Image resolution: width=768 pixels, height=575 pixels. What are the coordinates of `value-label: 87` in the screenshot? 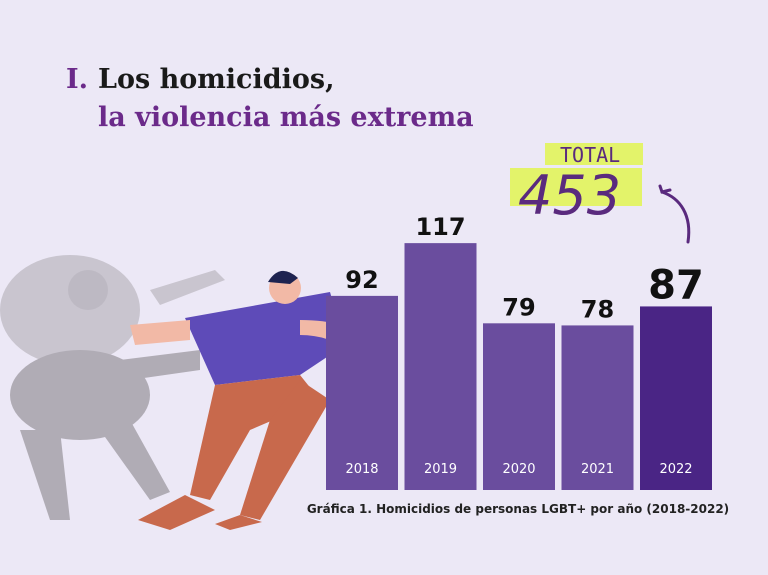 It's located at (676, 285).